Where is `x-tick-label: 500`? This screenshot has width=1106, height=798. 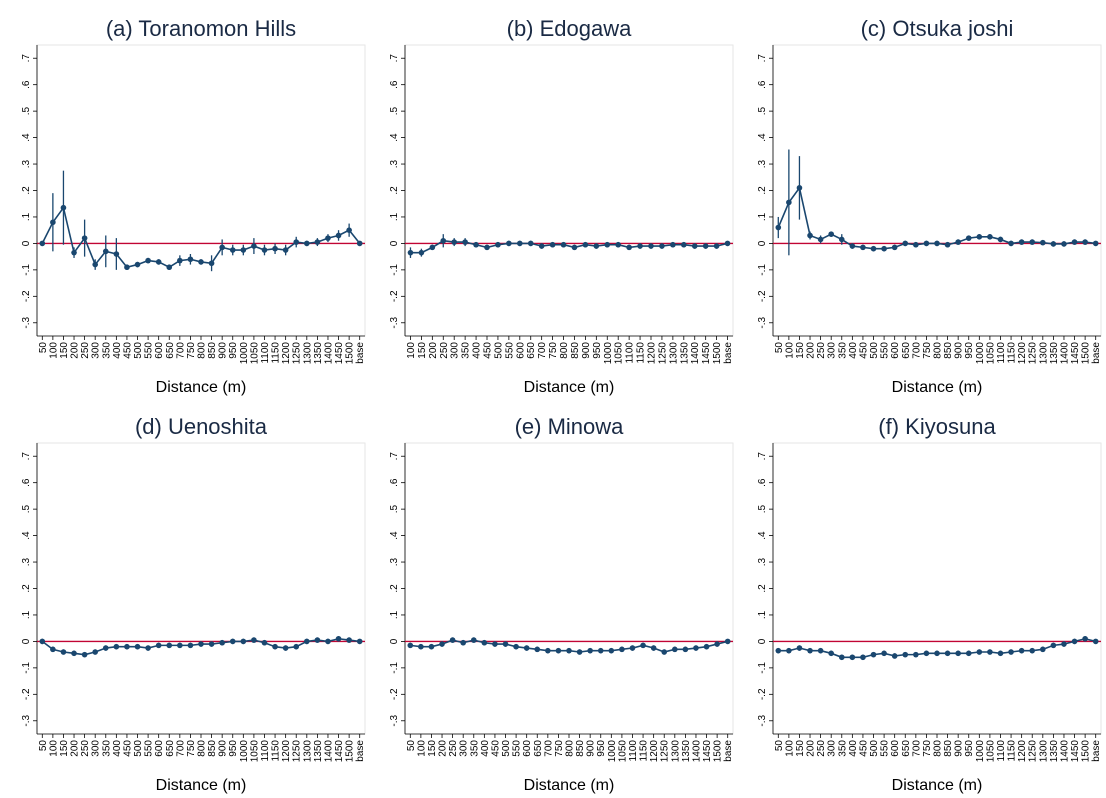
x-tick-label: 500 is located at coordinates (138, 350).